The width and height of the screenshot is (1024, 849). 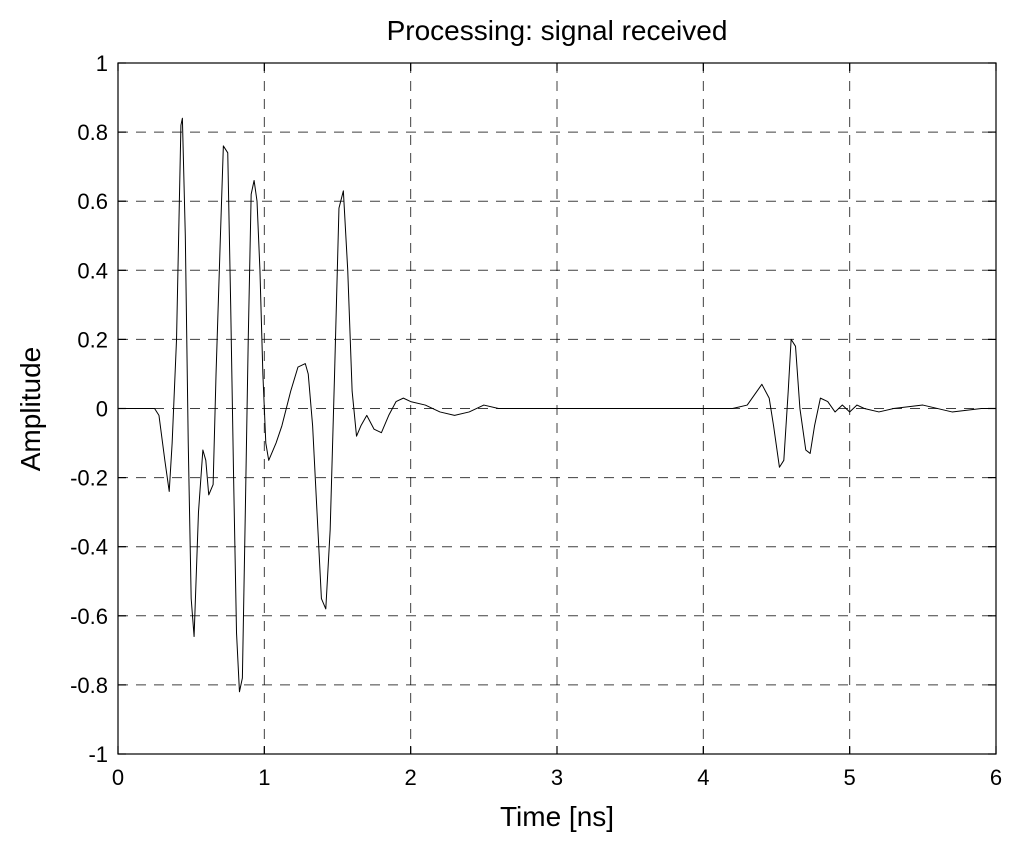 I want to click on x-tick-label: 2, so click(x=411, y=777).